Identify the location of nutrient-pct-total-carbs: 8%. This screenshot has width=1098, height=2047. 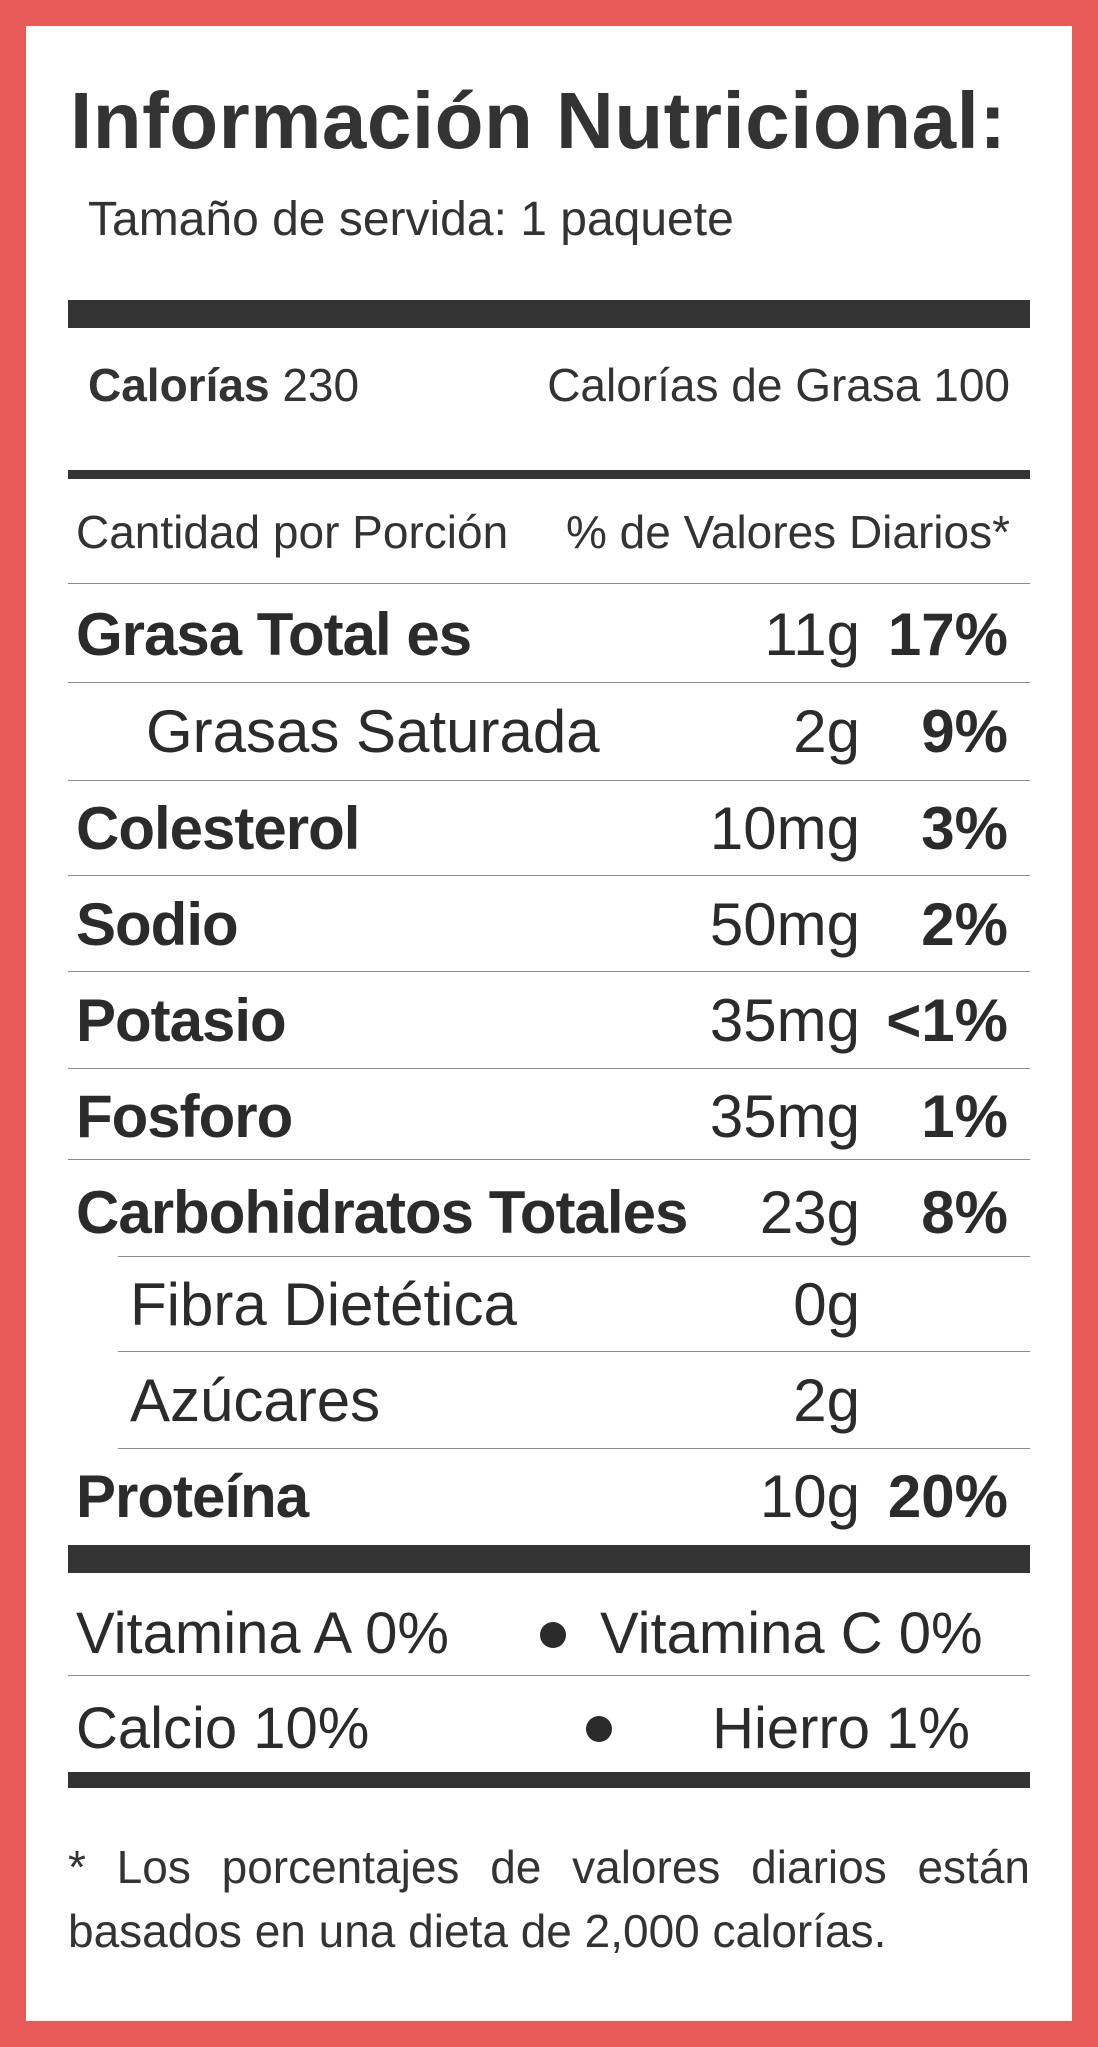
(964, 1212).